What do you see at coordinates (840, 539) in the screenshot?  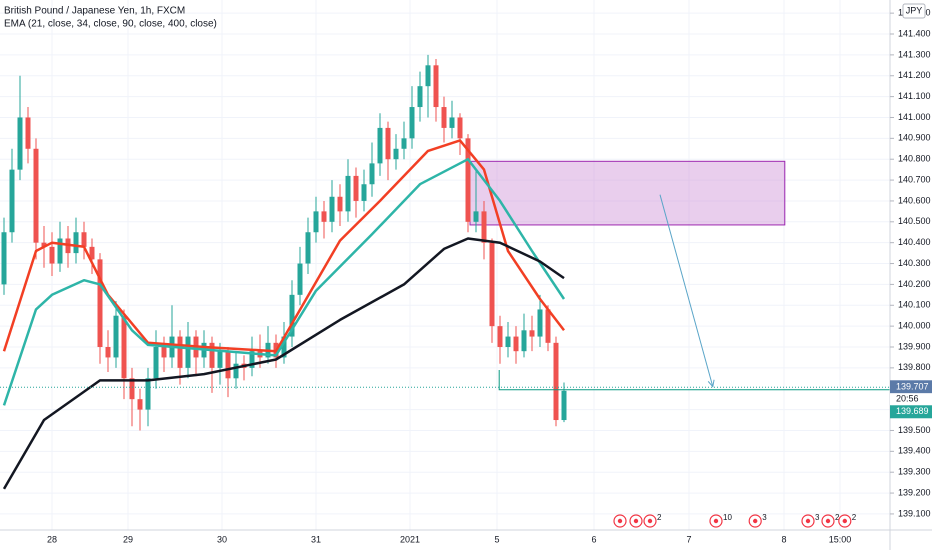 I see `x-tick-label: 15:00` at bounding box center [840, 539].